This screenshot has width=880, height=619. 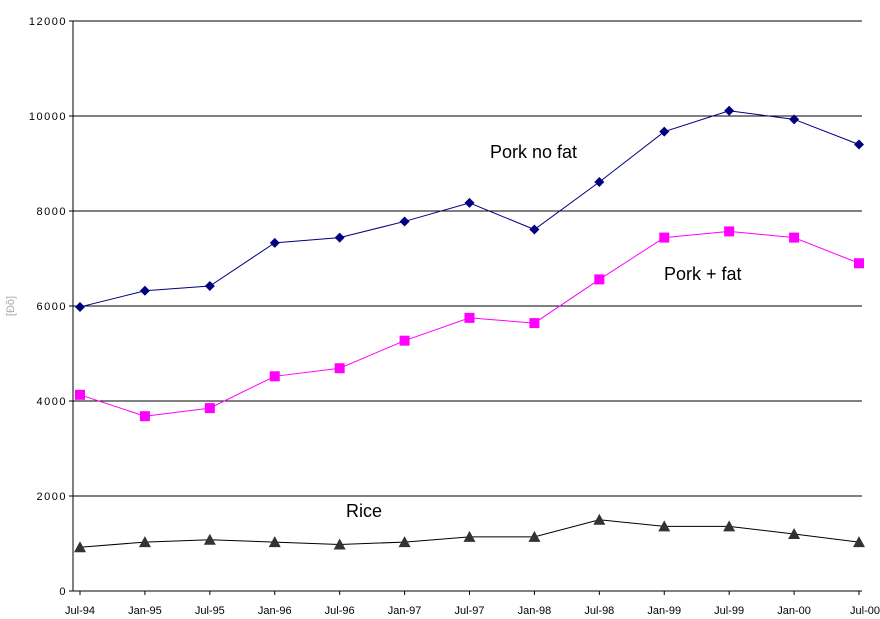 I want to click on x-tick-label: Jan-96, so click(x=275, y=611).